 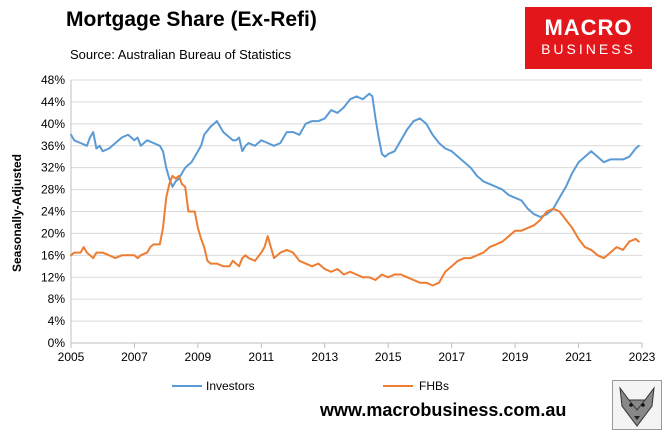 What do you see at coordinates (134, 357) in the screenshot?
I see `x-tick-label: 2007` at bounding box center [134, 357].